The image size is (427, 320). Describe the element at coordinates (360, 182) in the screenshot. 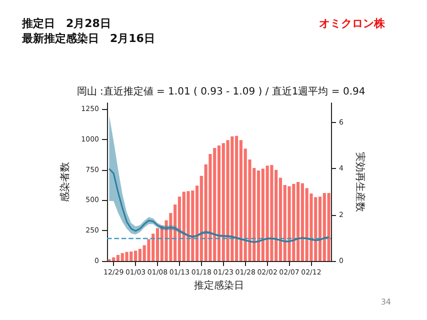

I see `y2-axis-title: 実効再生産数` at that location.